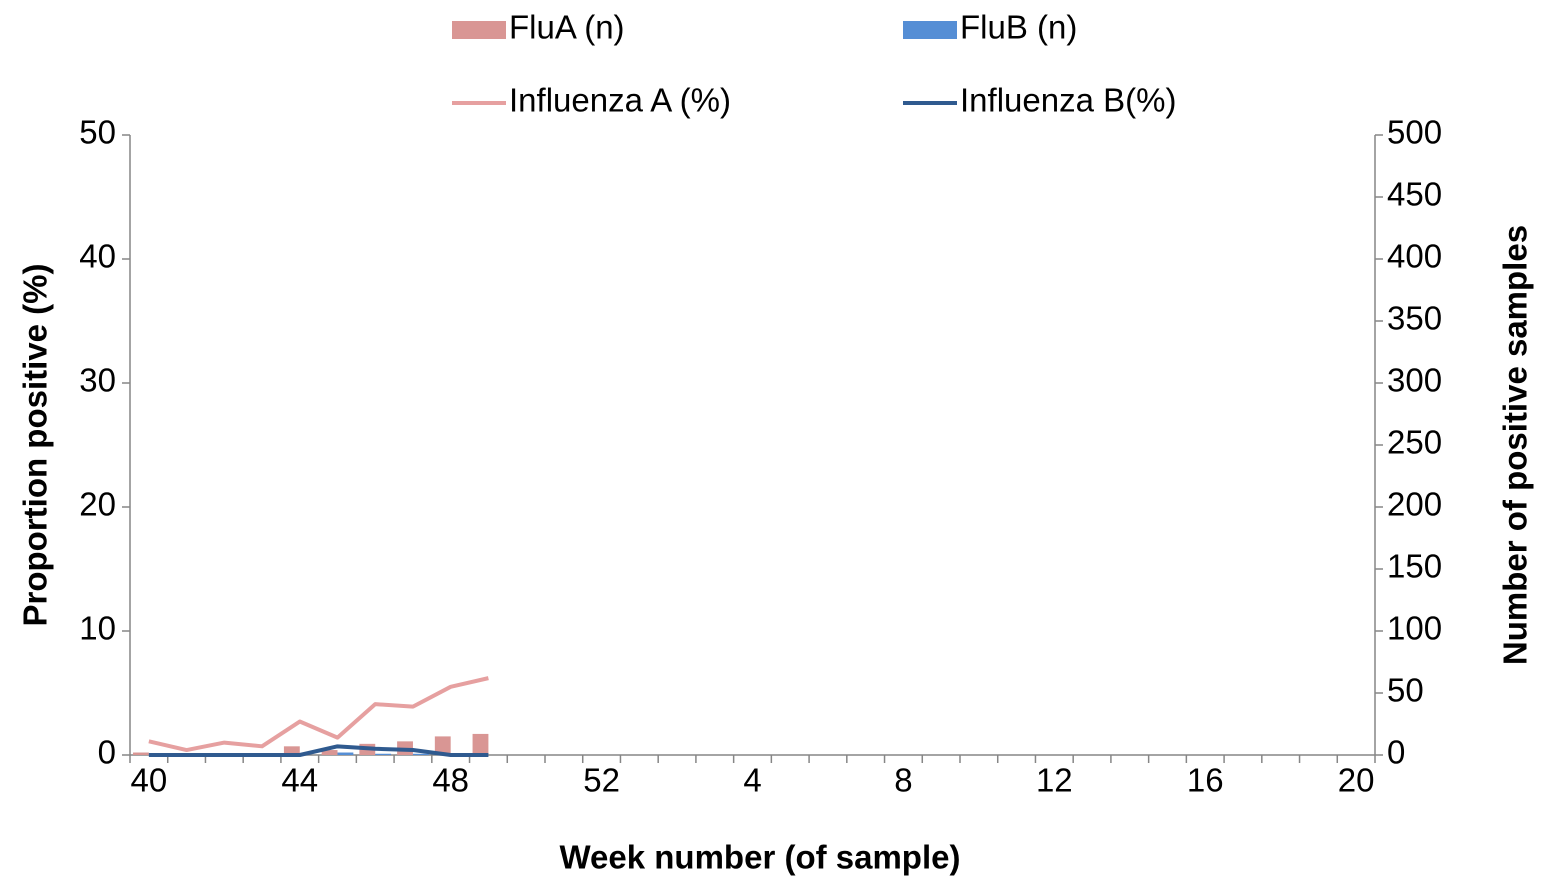  What do you see at coordinates (1414, 318) in the screenshot?
I see `y2-tick-label: 350` at bounding box center [1414, 318].